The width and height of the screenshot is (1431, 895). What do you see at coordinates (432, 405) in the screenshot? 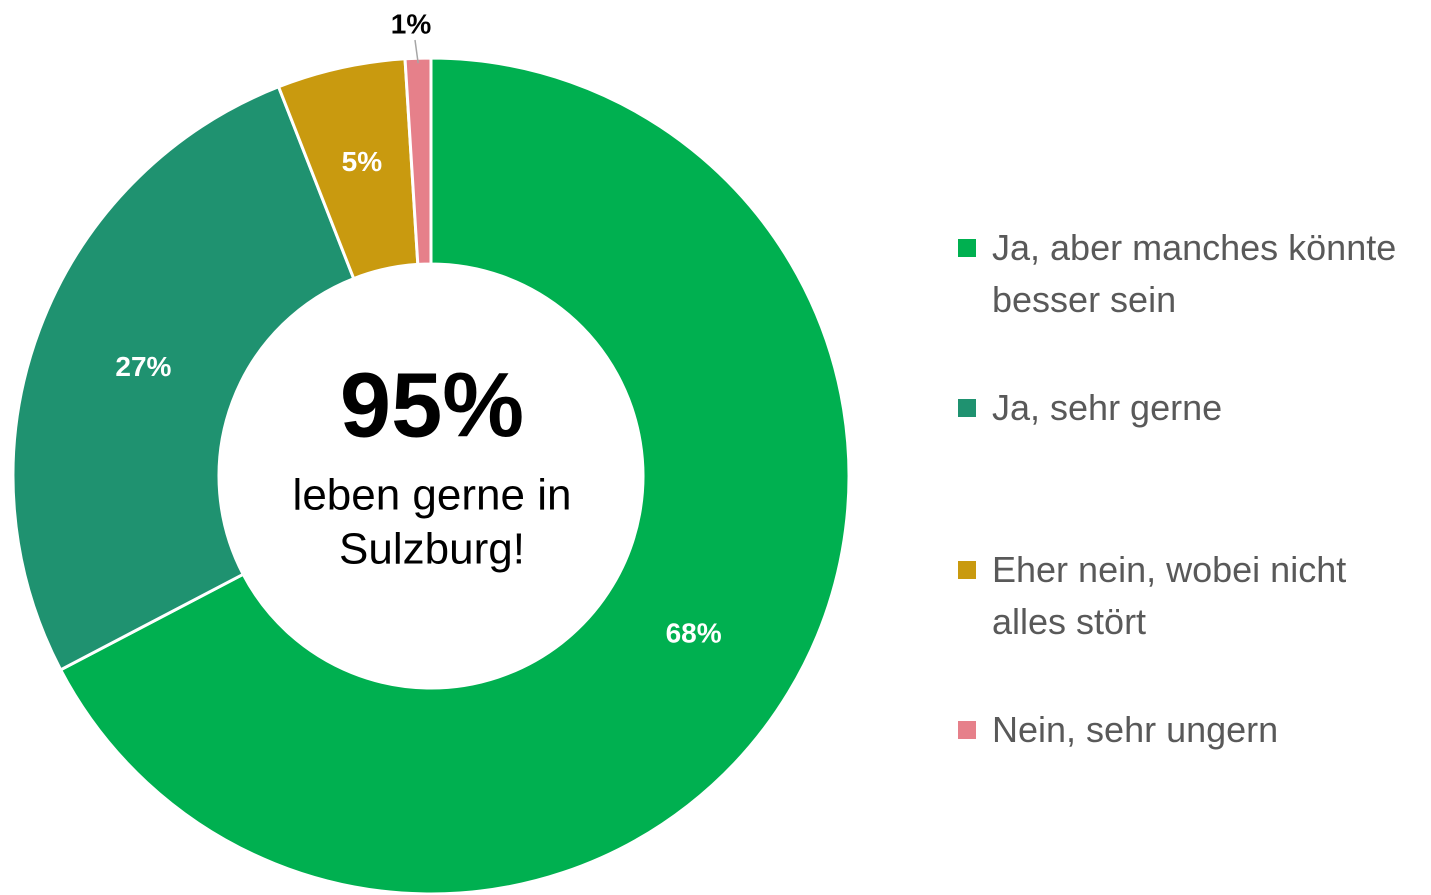
I see `center-label: 95%` at bounding box center [432, 405].